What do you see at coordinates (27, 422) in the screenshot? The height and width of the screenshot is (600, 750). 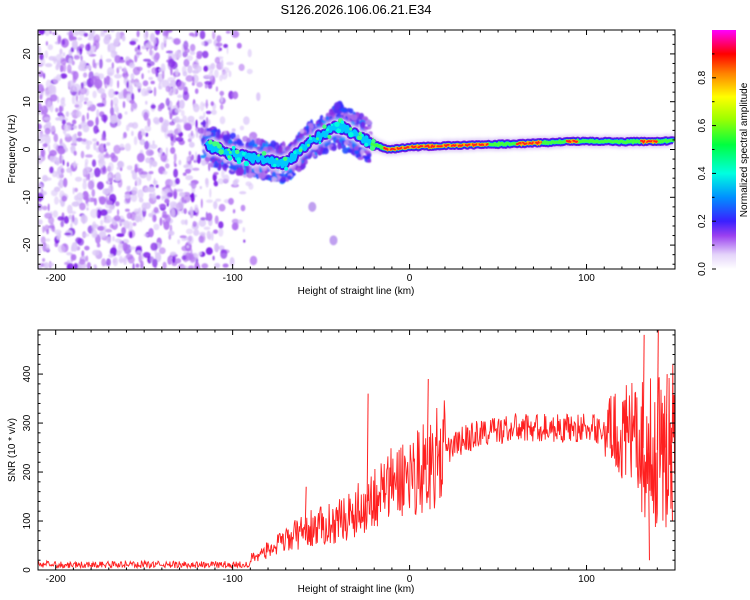 I see `y-tick-label: 300` at bounding box center [27, 422].